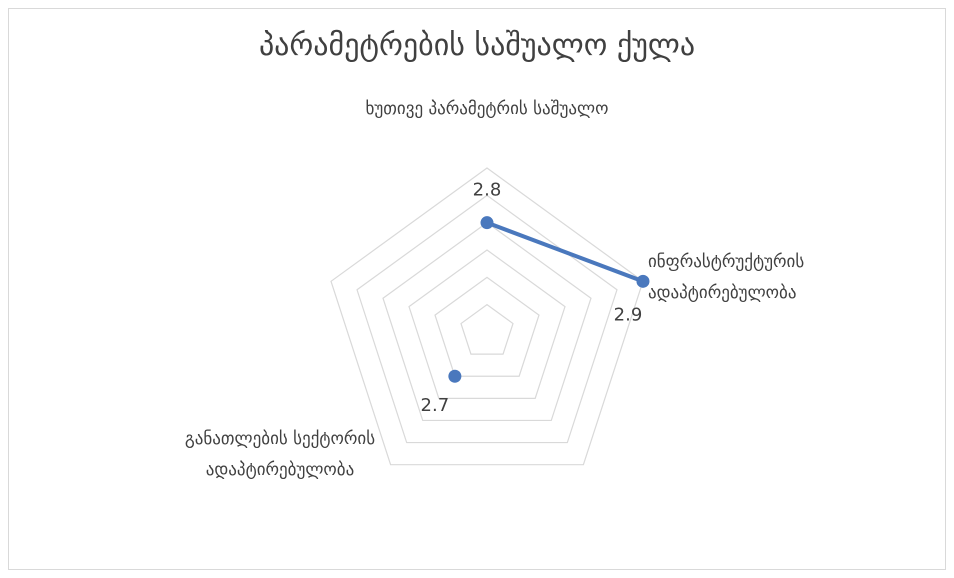 This screenshot has width=954, height=578. Describe the element at coordinates (487, 109) in the screenshot. I see `category-label: ხუთივე პარამეტრის საშუალო` at that location.